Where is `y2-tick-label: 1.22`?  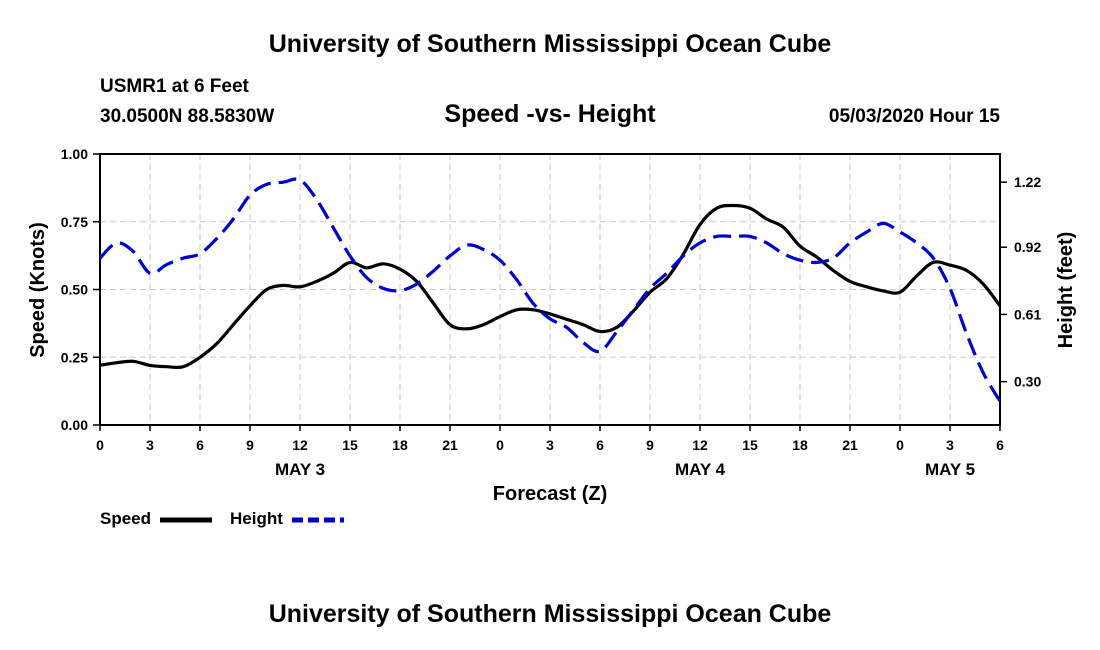
y2-tick-label: 1.22 is located at coordinates (1027, 182).